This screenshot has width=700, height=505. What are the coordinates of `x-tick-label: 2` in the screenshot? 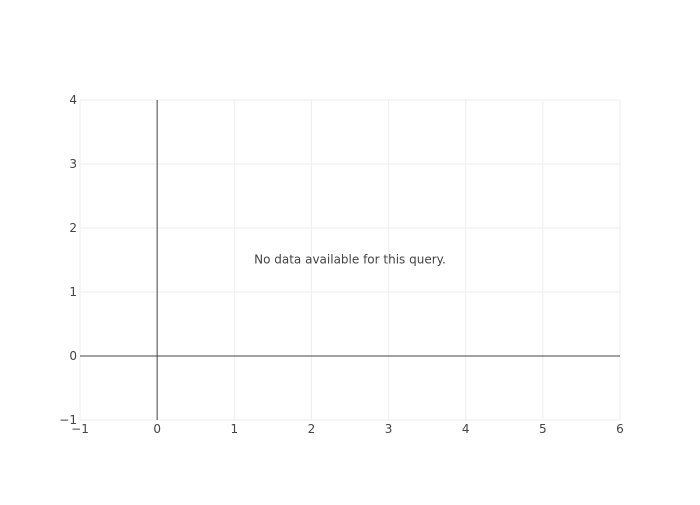 It's located at (312, 429).